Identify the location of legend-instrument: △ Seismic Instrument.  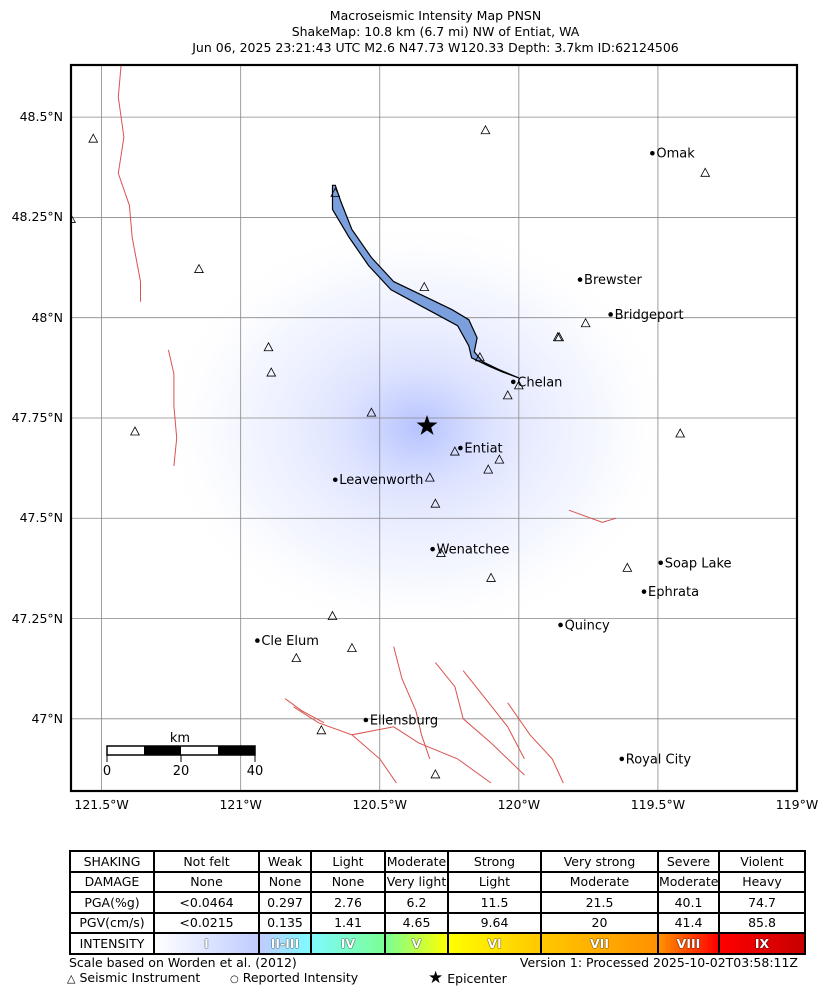
(133, 977).